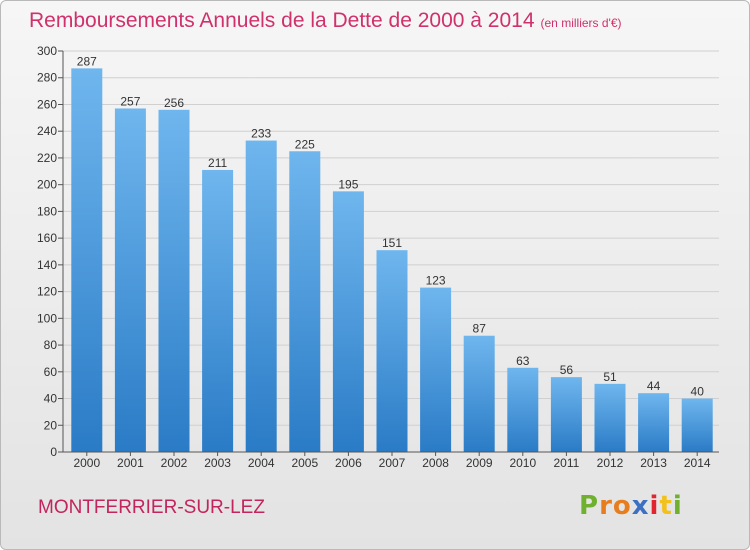  Describe the element at coordinates (435, 463) in the screenshot. I see `x-tick-label: 2008` at that location.